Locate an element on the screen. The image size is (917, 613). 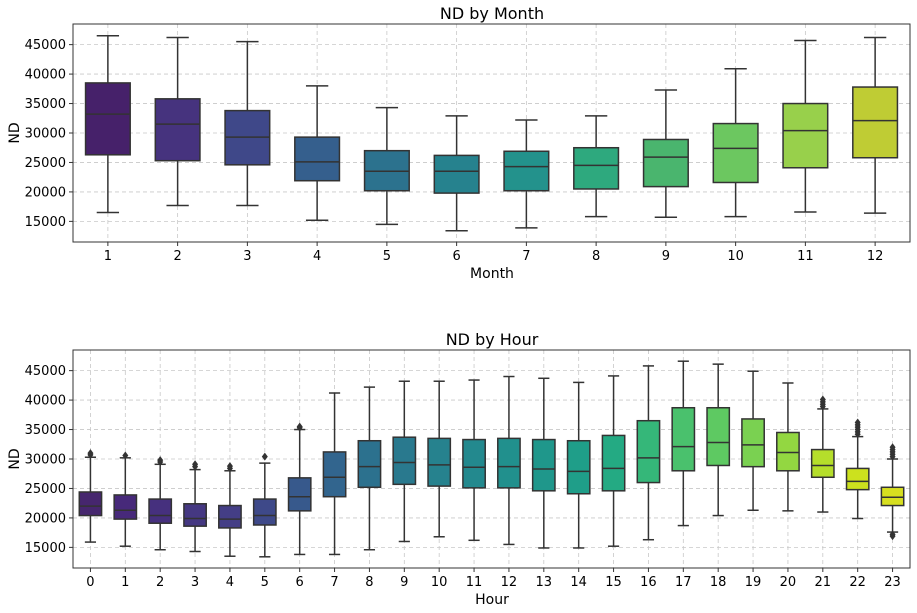
x-tick-label: 4 is located at coordinates (230, 582).